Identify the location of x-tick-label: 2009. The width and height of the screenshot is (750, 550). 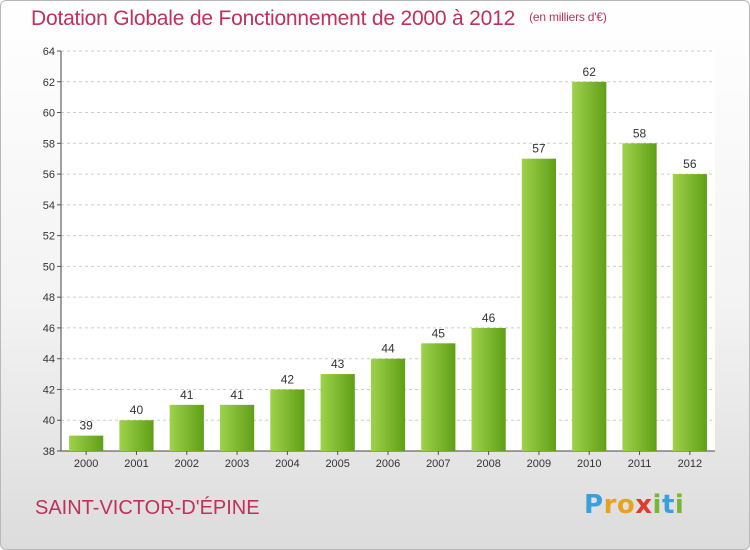
(539, 464).